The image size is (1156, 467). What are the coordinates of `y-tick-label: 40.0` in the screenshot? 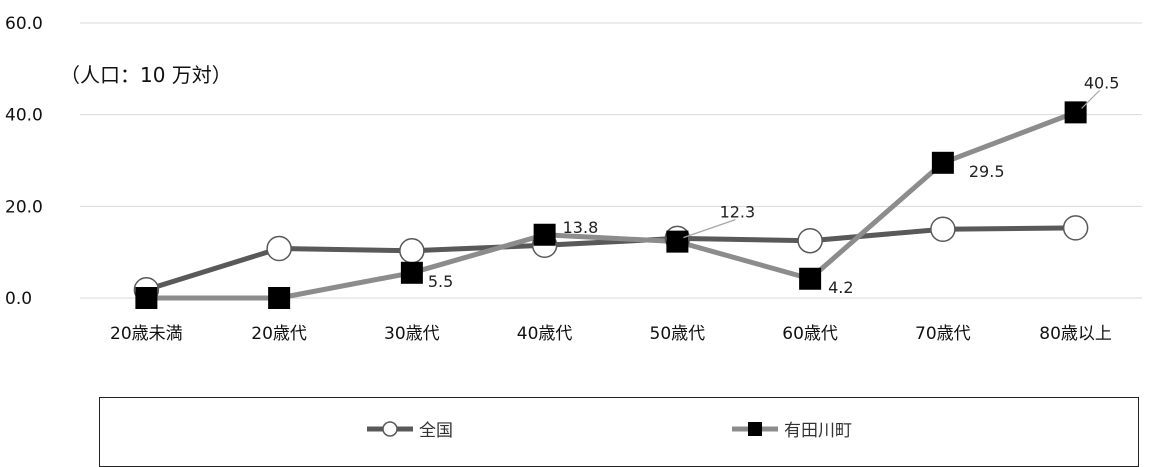 It's located at (24, 116).